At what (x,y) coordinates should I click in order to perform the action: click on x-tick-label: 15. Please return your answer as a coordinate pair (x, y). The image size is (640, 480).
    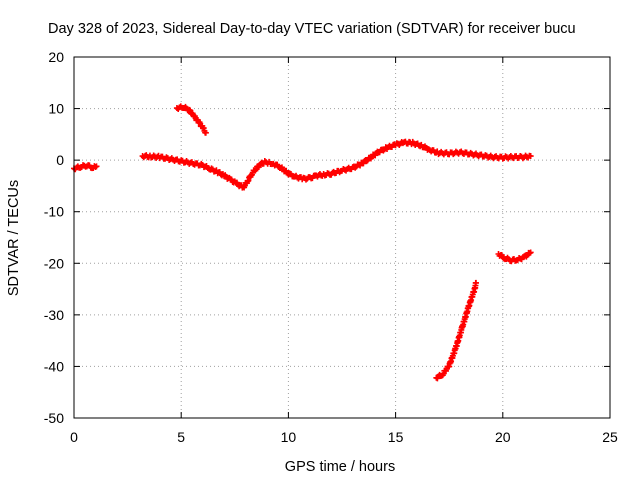
    Looking at the image, I should click on (396, 437).